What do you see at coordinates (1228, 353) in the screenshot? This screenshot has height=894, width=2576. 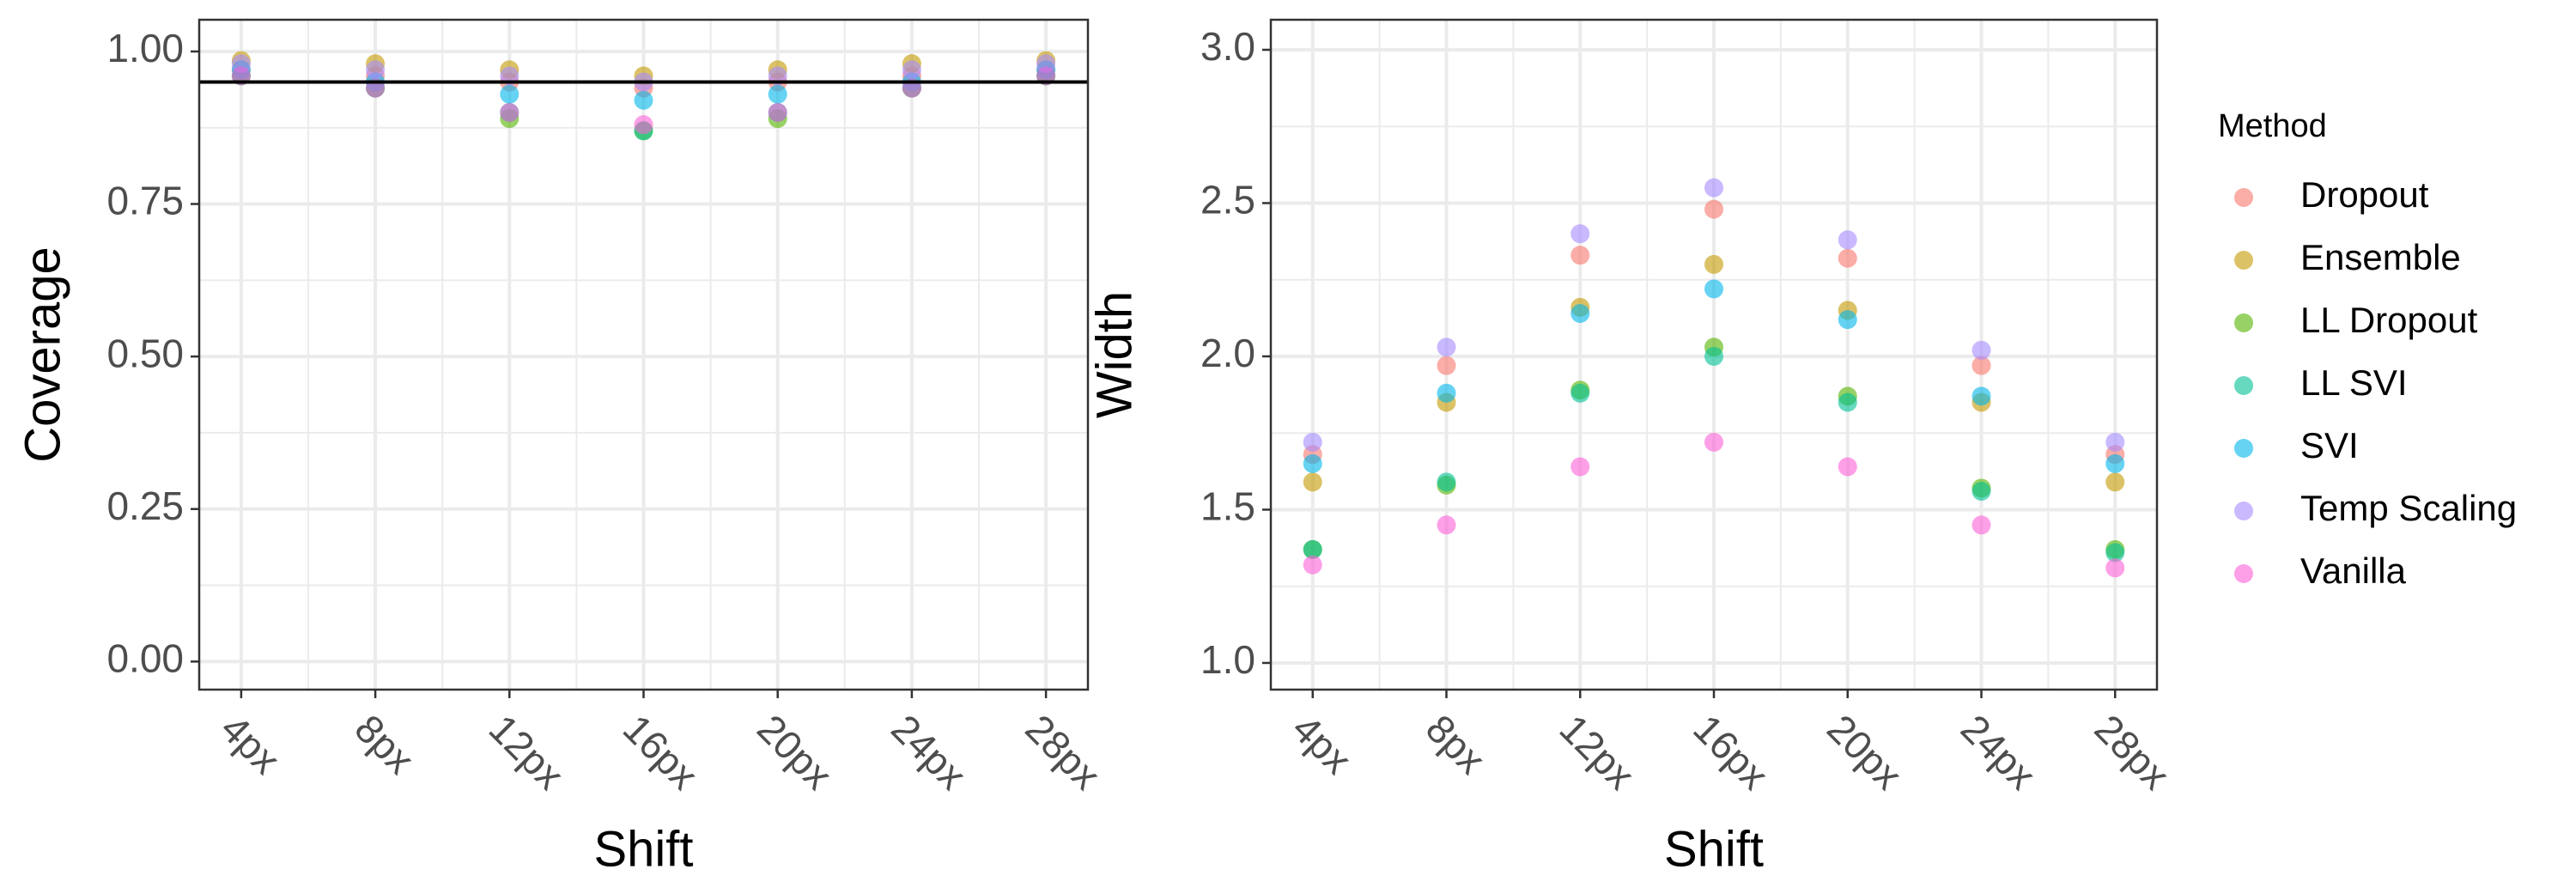 I see `y-tick-label: 2.0` at bounding box center [1228, 353].